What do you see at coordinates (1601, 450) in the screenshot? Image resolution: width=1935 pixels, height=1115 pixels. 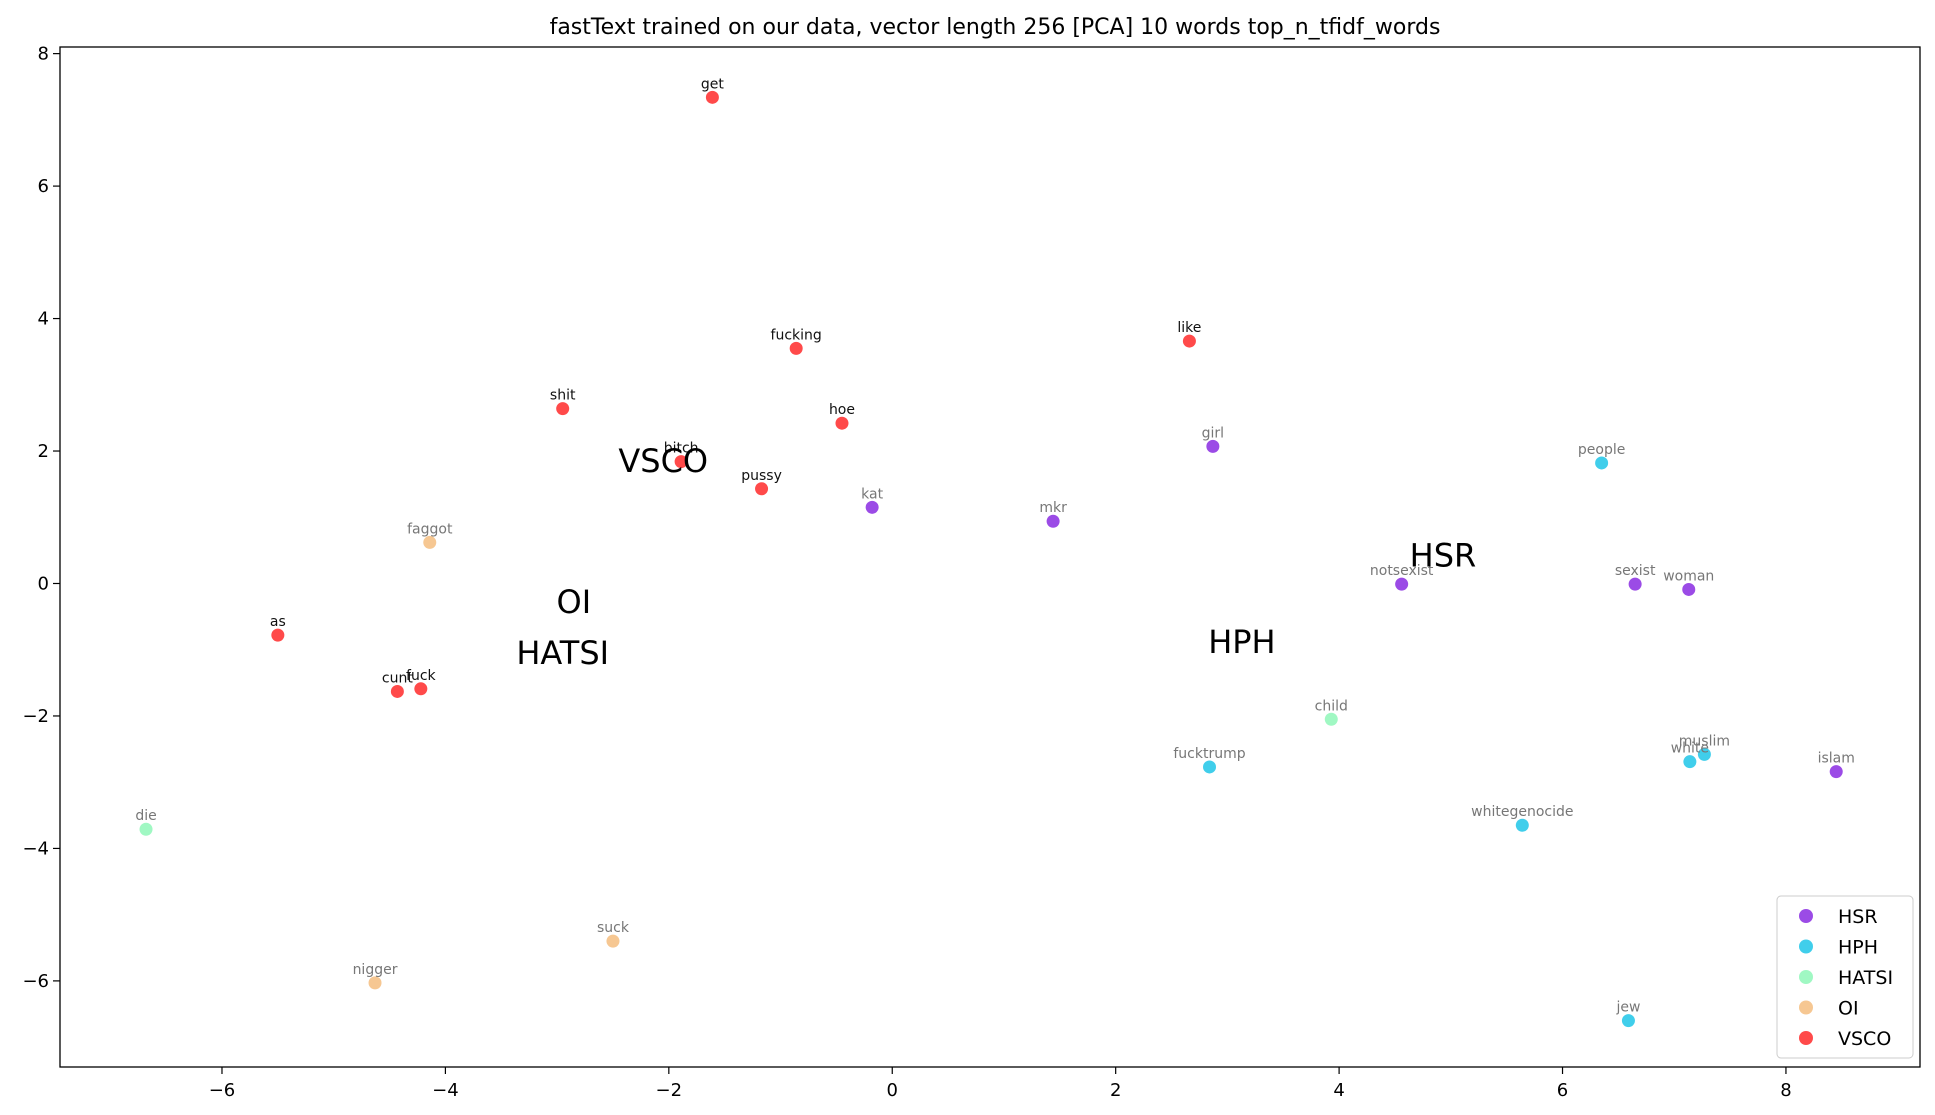 I see `point-label: people` at bounding box center [1601, 450].